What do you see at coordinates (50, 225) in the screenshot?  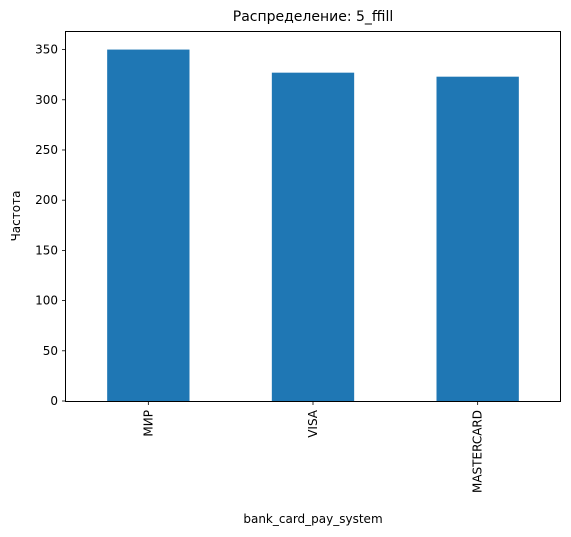 I see `y-axis-ticks: 0 50 100 150 200 250 300 350` at bounding box center [50, 225].